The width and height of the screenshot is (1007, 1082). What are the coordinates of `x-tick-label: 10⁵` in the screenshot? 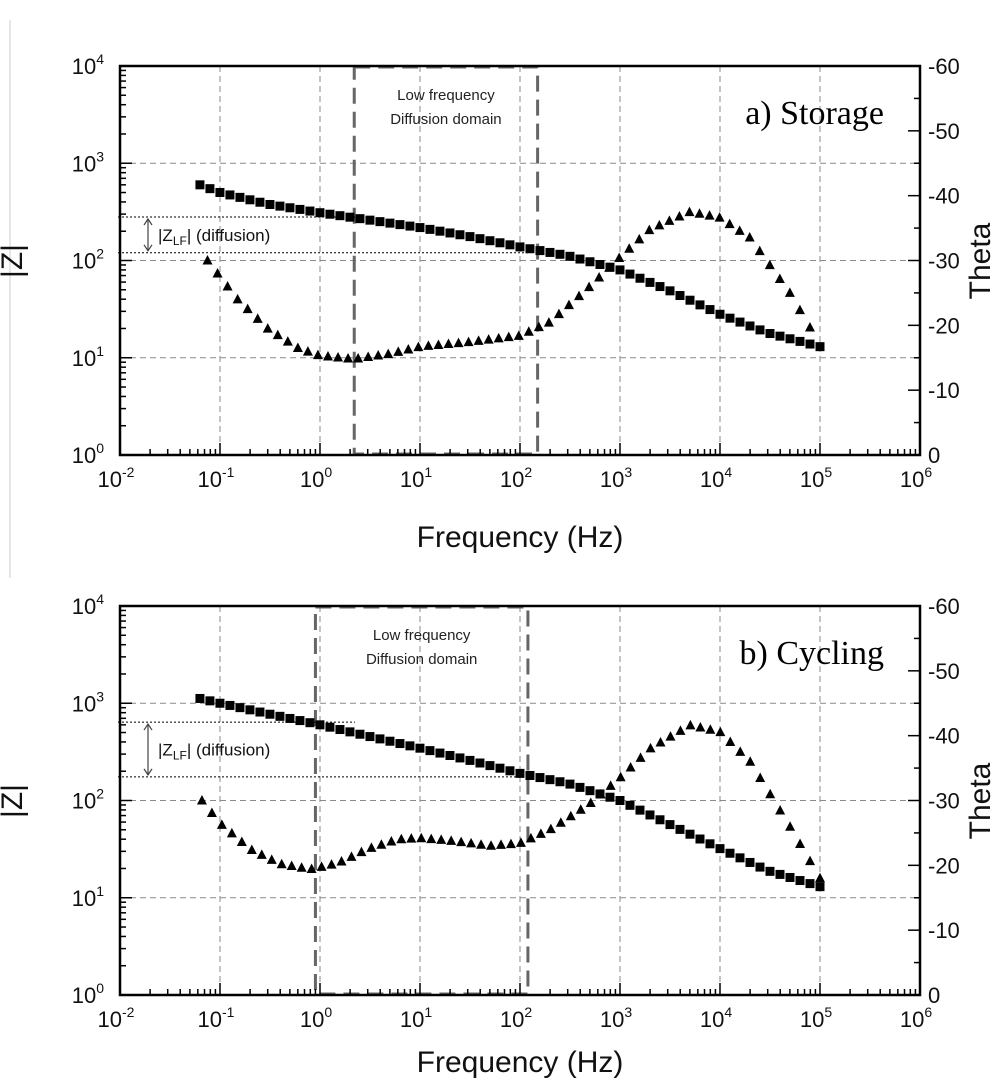 It's located at (816, 478).